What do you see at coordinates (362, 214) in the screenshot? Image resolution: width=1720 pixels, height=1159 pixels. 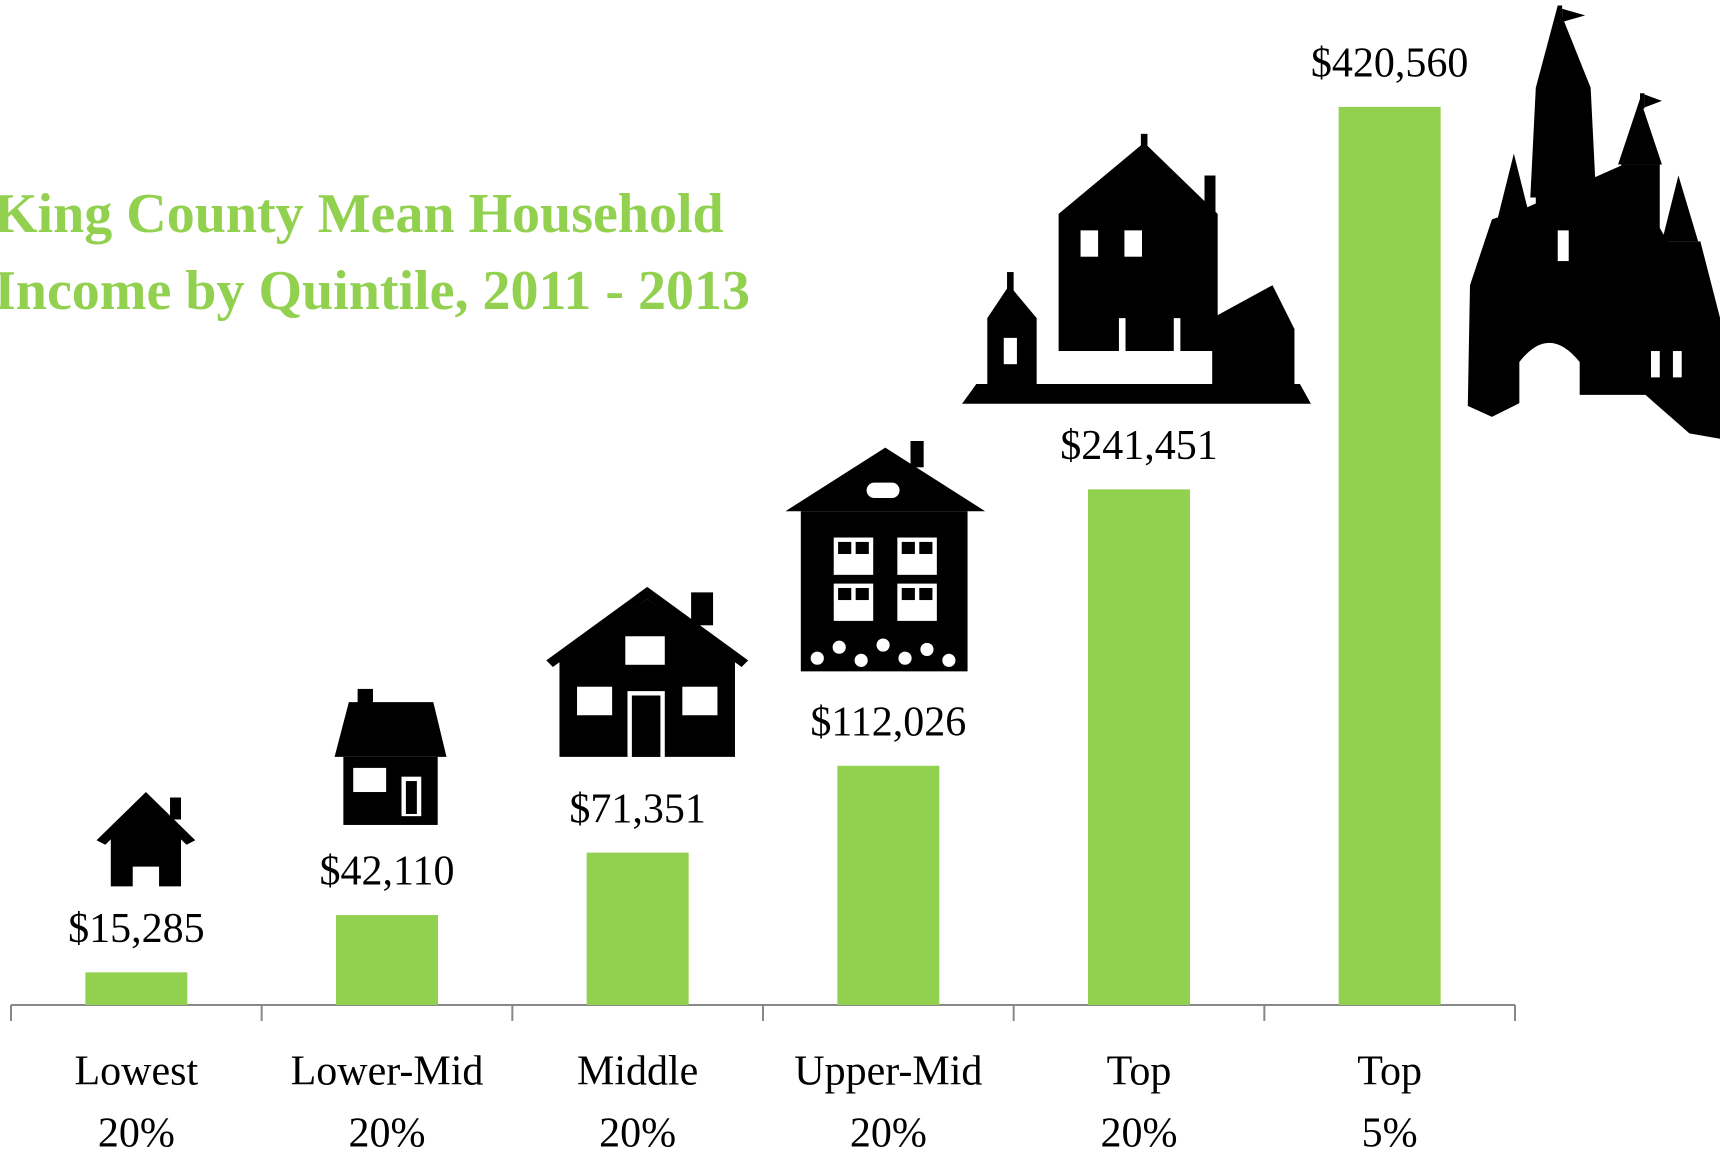 I see `chart-title: King County Mean Household` at bounding box center [362, 214].